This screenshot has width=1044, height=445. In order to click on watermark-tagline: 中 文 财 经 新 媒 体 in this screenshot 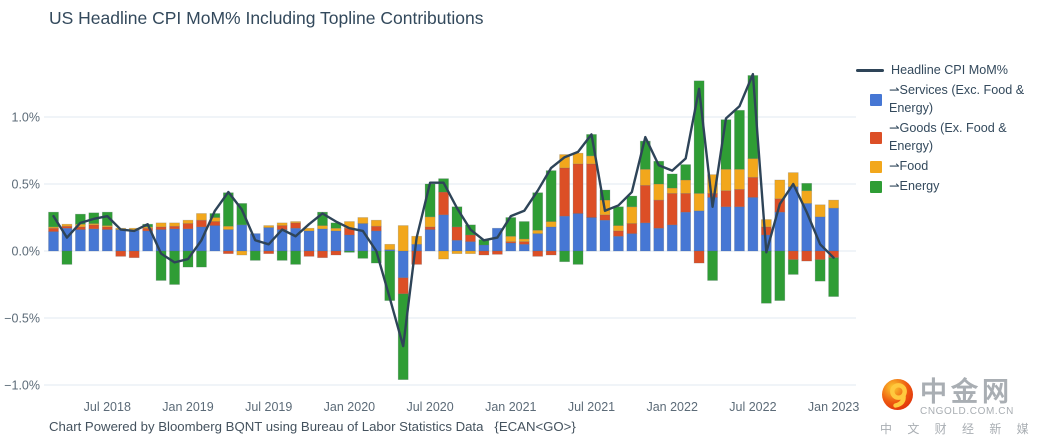, I will do `click(962, 429)`.